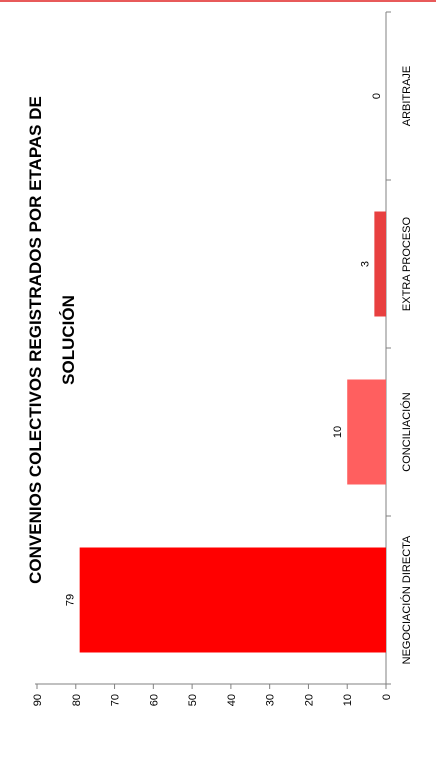 This screenshot has height=780, width=436. I want to click on value-tick-label: 40, so click(232, 700).